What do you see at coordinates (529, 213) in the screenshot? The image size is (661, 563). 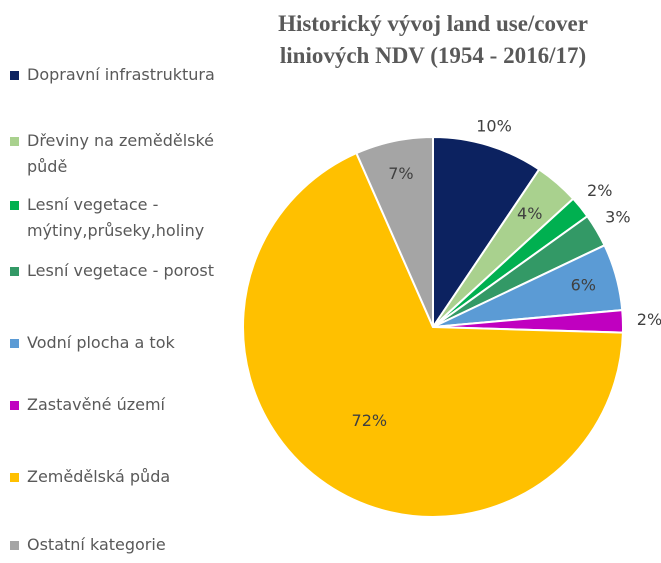 I see `data-label: 4%` at bounding box center [529, 213].